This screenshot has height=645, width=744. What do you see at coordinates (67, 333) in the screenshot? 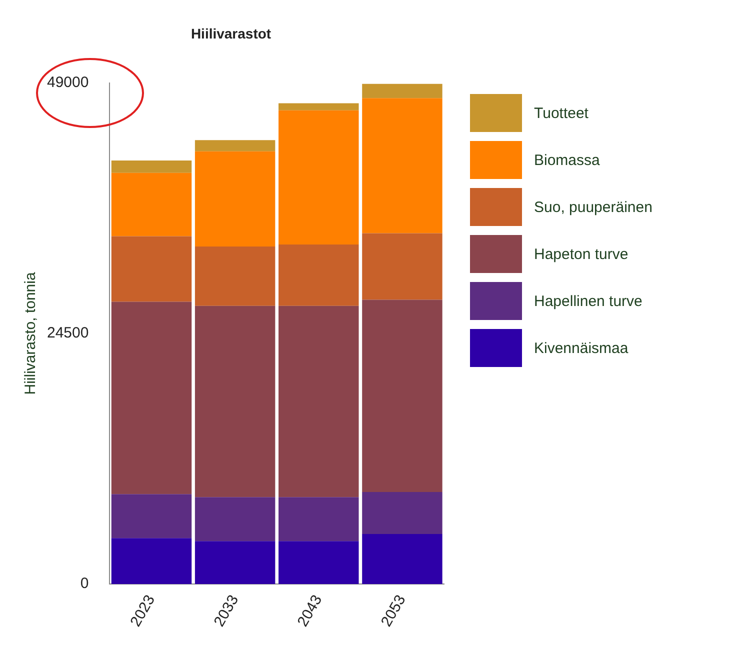
I see `y-tick-label: 24500` at bounding box center [67, 333].